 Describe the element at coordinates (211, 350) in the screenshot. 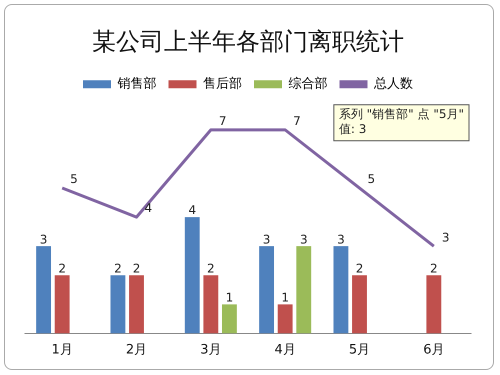

I see `x-tick-label: 3月` at that location.